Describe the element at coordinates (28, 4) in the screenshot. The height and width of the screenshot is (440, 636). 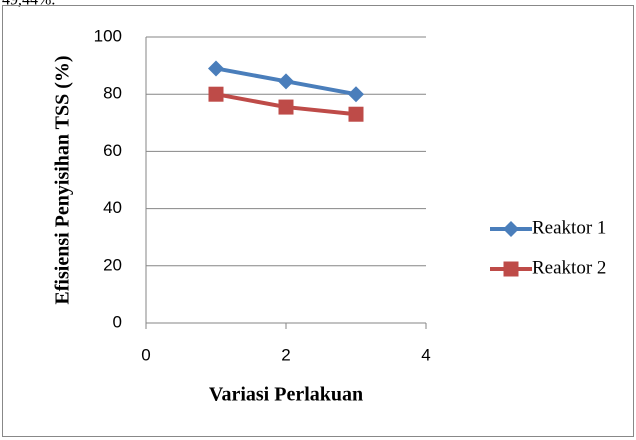
I see `annotation: 49,44%.` at that location.